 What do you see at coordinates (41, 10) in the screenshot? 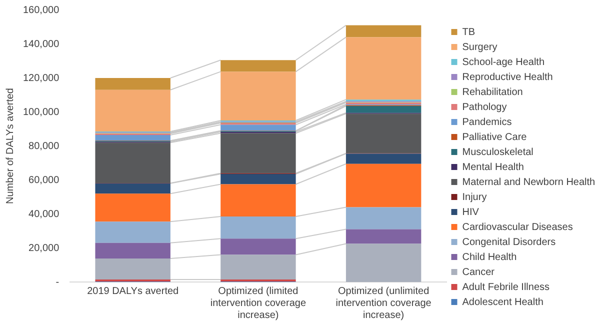
I see `y-tick-label: 160,000` at bounding box center [41, 10].